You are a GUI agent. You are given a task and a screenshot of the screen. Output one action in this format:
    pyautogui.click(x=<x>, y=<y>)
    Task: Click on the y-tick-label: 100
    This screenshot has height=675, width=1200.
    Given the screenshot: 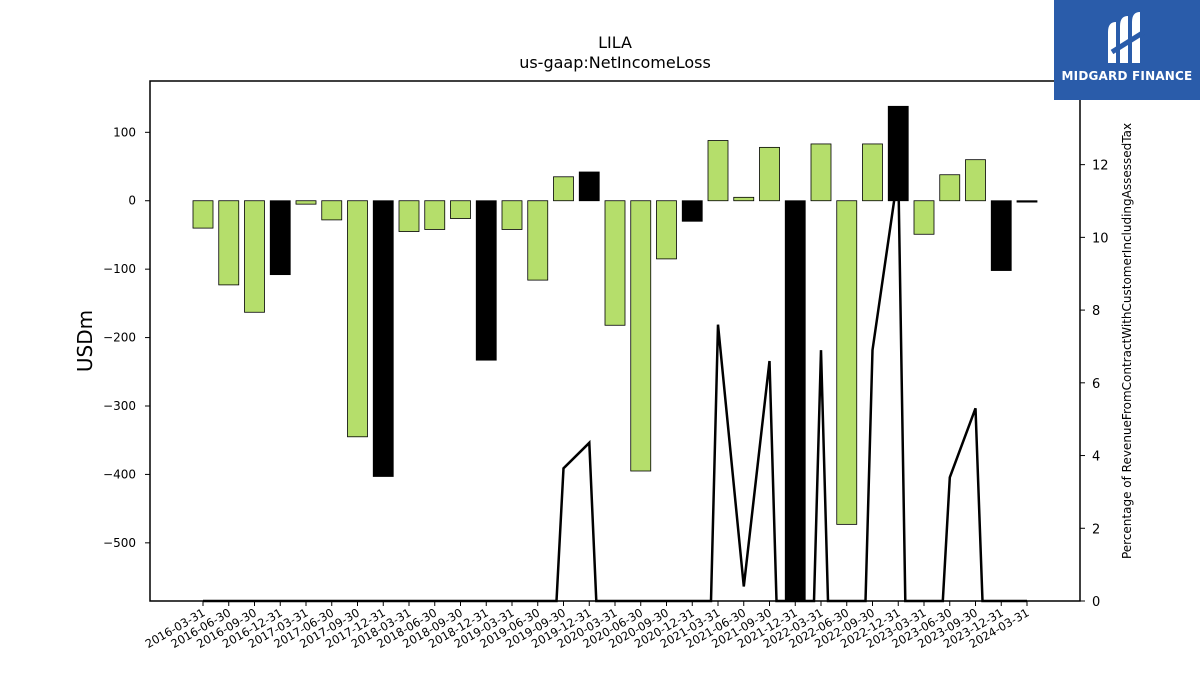 What is the action you would take?
    pyautogui.click(x=124, y=132)
    